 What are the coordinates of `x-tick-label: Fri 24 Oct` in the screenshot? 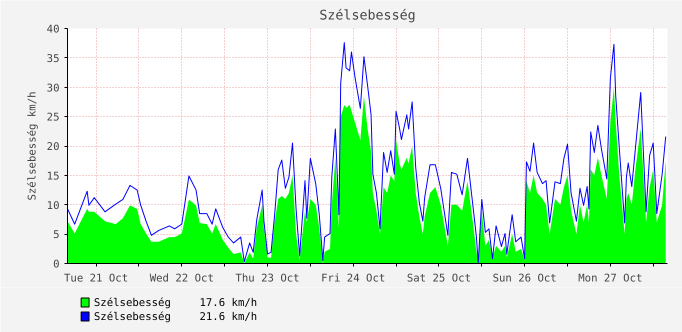 It's located at (353, 278).